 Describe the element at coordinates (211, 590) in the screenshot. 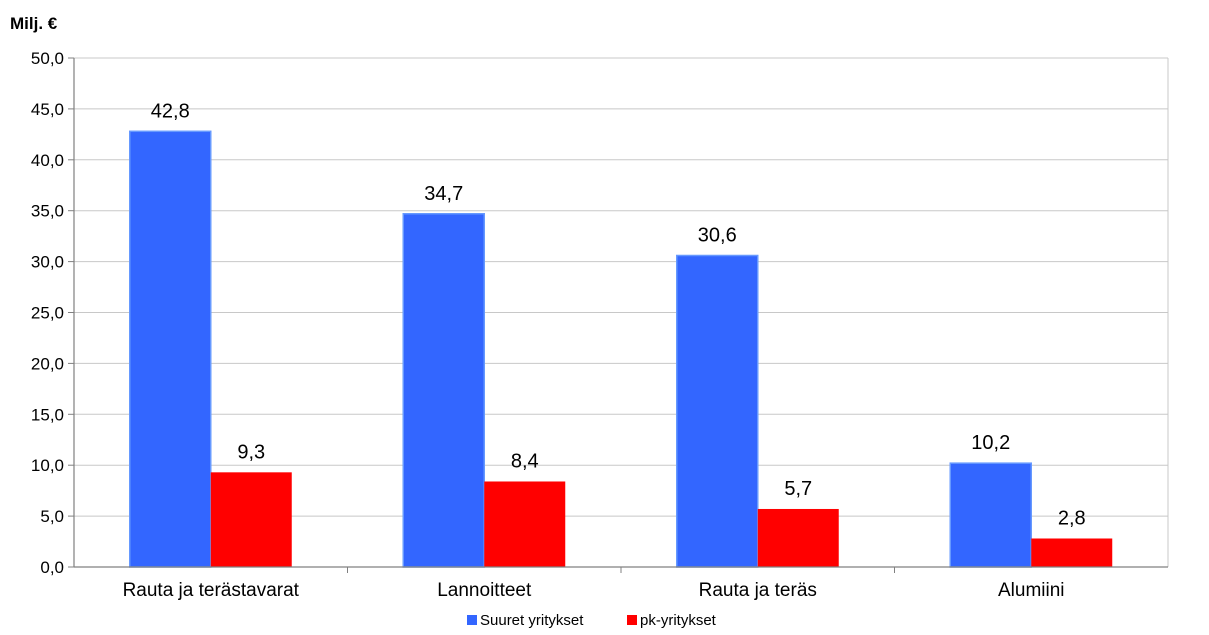

I see `x-tick-label: Rauta ja terästavarat` at that location.